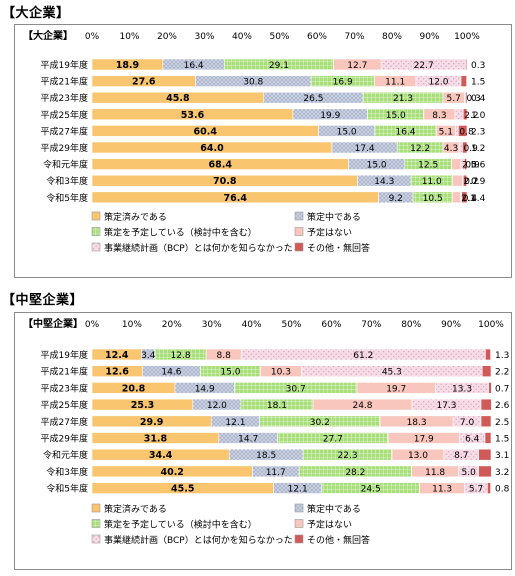 Image resolution: width=515 pixels, height=576 pixels. Describe the element at coordinates (392, 373) in the screenshot. I see `data-label: 45.3` at that location.